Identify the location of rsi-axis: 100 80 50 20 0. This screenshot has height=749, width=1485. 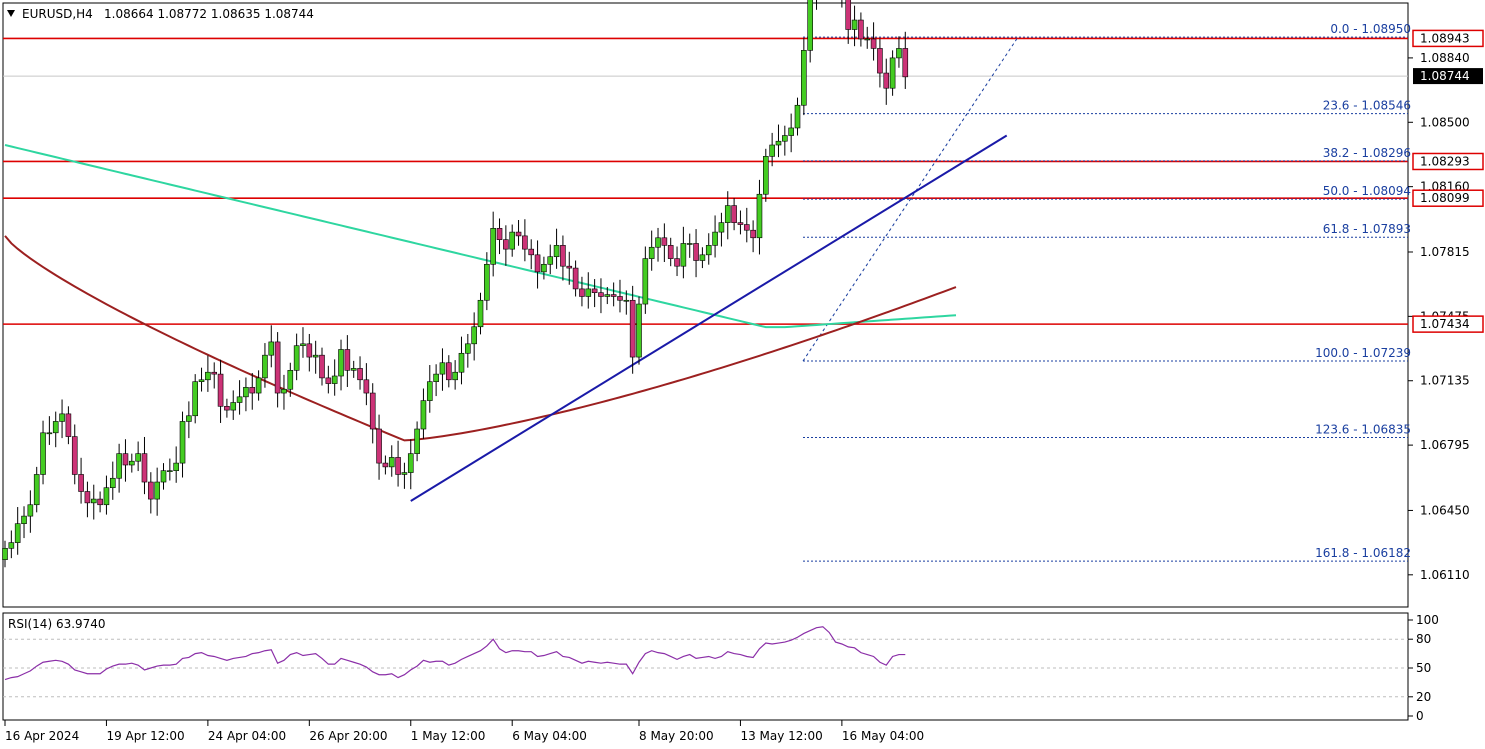
(1423, 668).